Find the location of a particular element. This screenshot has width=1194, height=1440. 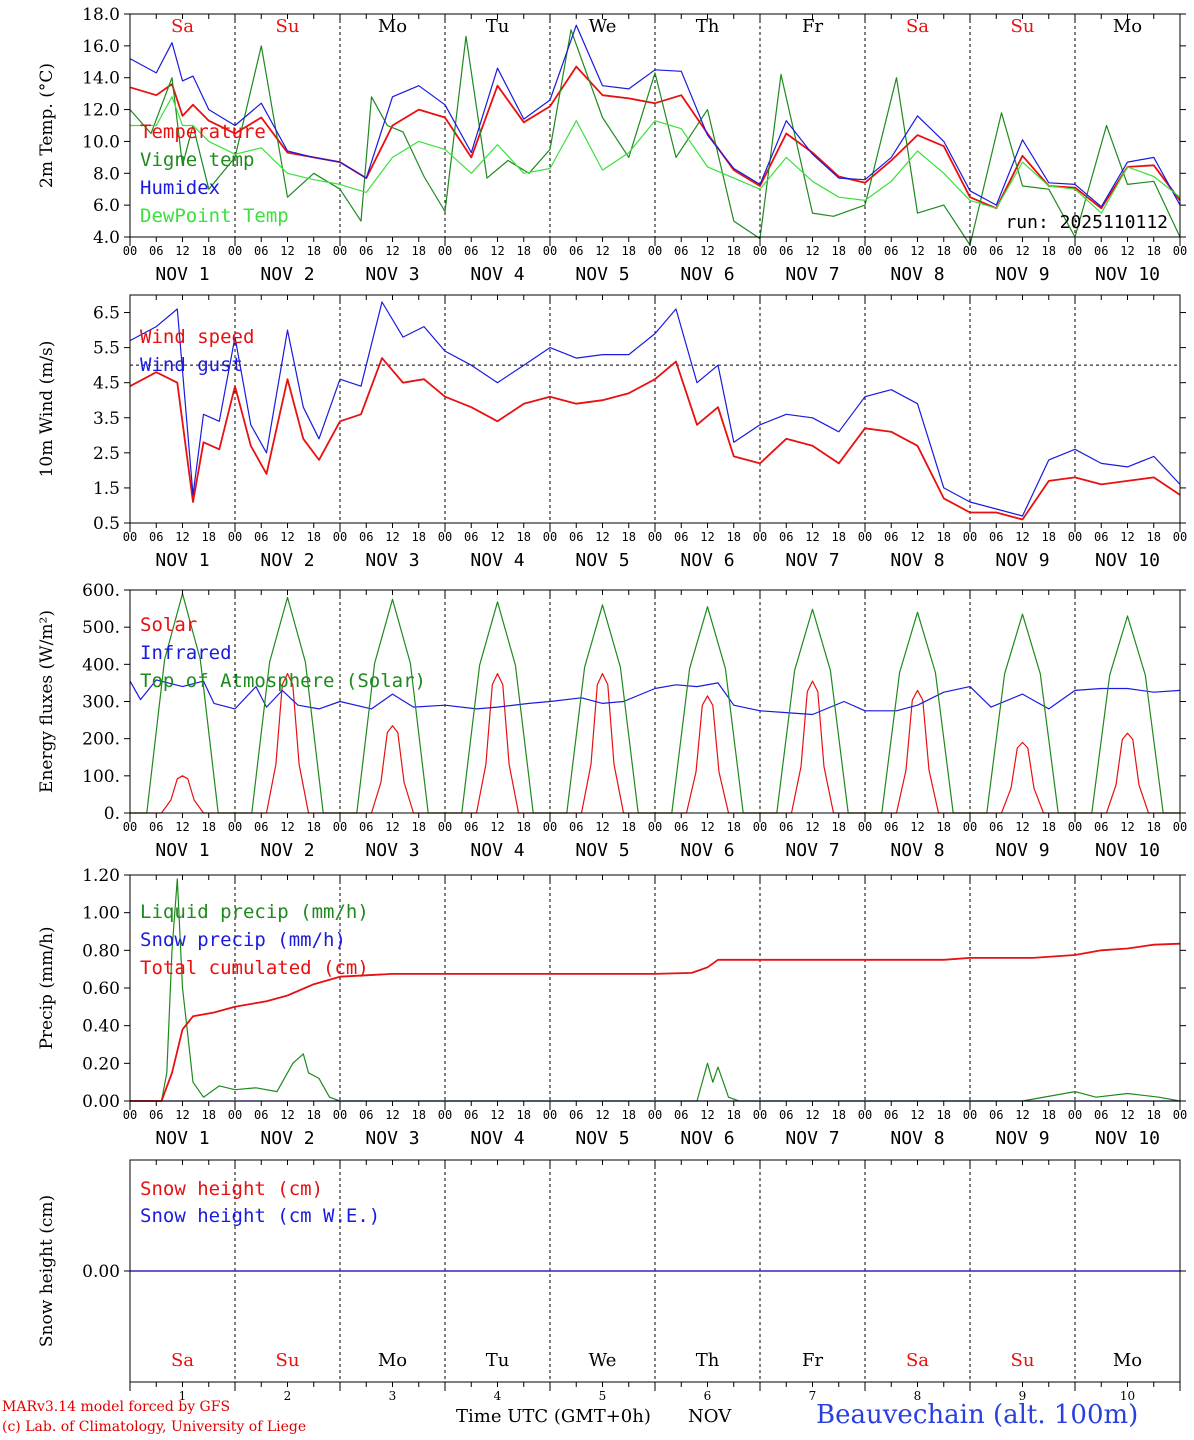

plot-frame is located at coordinates (655, 125).